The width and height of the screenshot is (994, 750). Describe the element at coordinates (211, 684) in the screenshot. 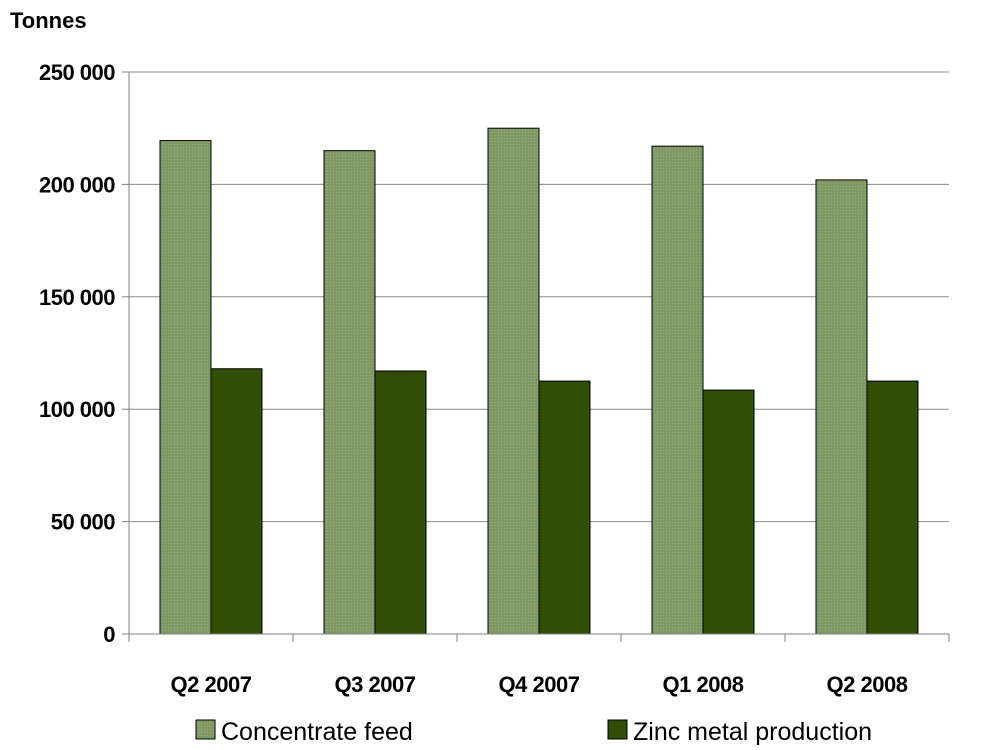

I see `x-tick-label: Q2 2007` at that location.